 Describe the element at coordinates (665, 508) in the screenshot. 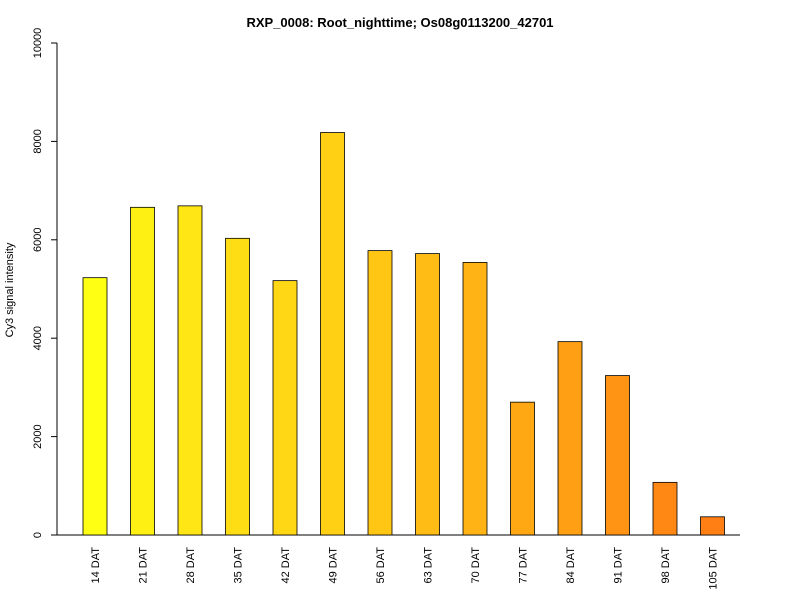

I see `bar-98-dat` at that location.